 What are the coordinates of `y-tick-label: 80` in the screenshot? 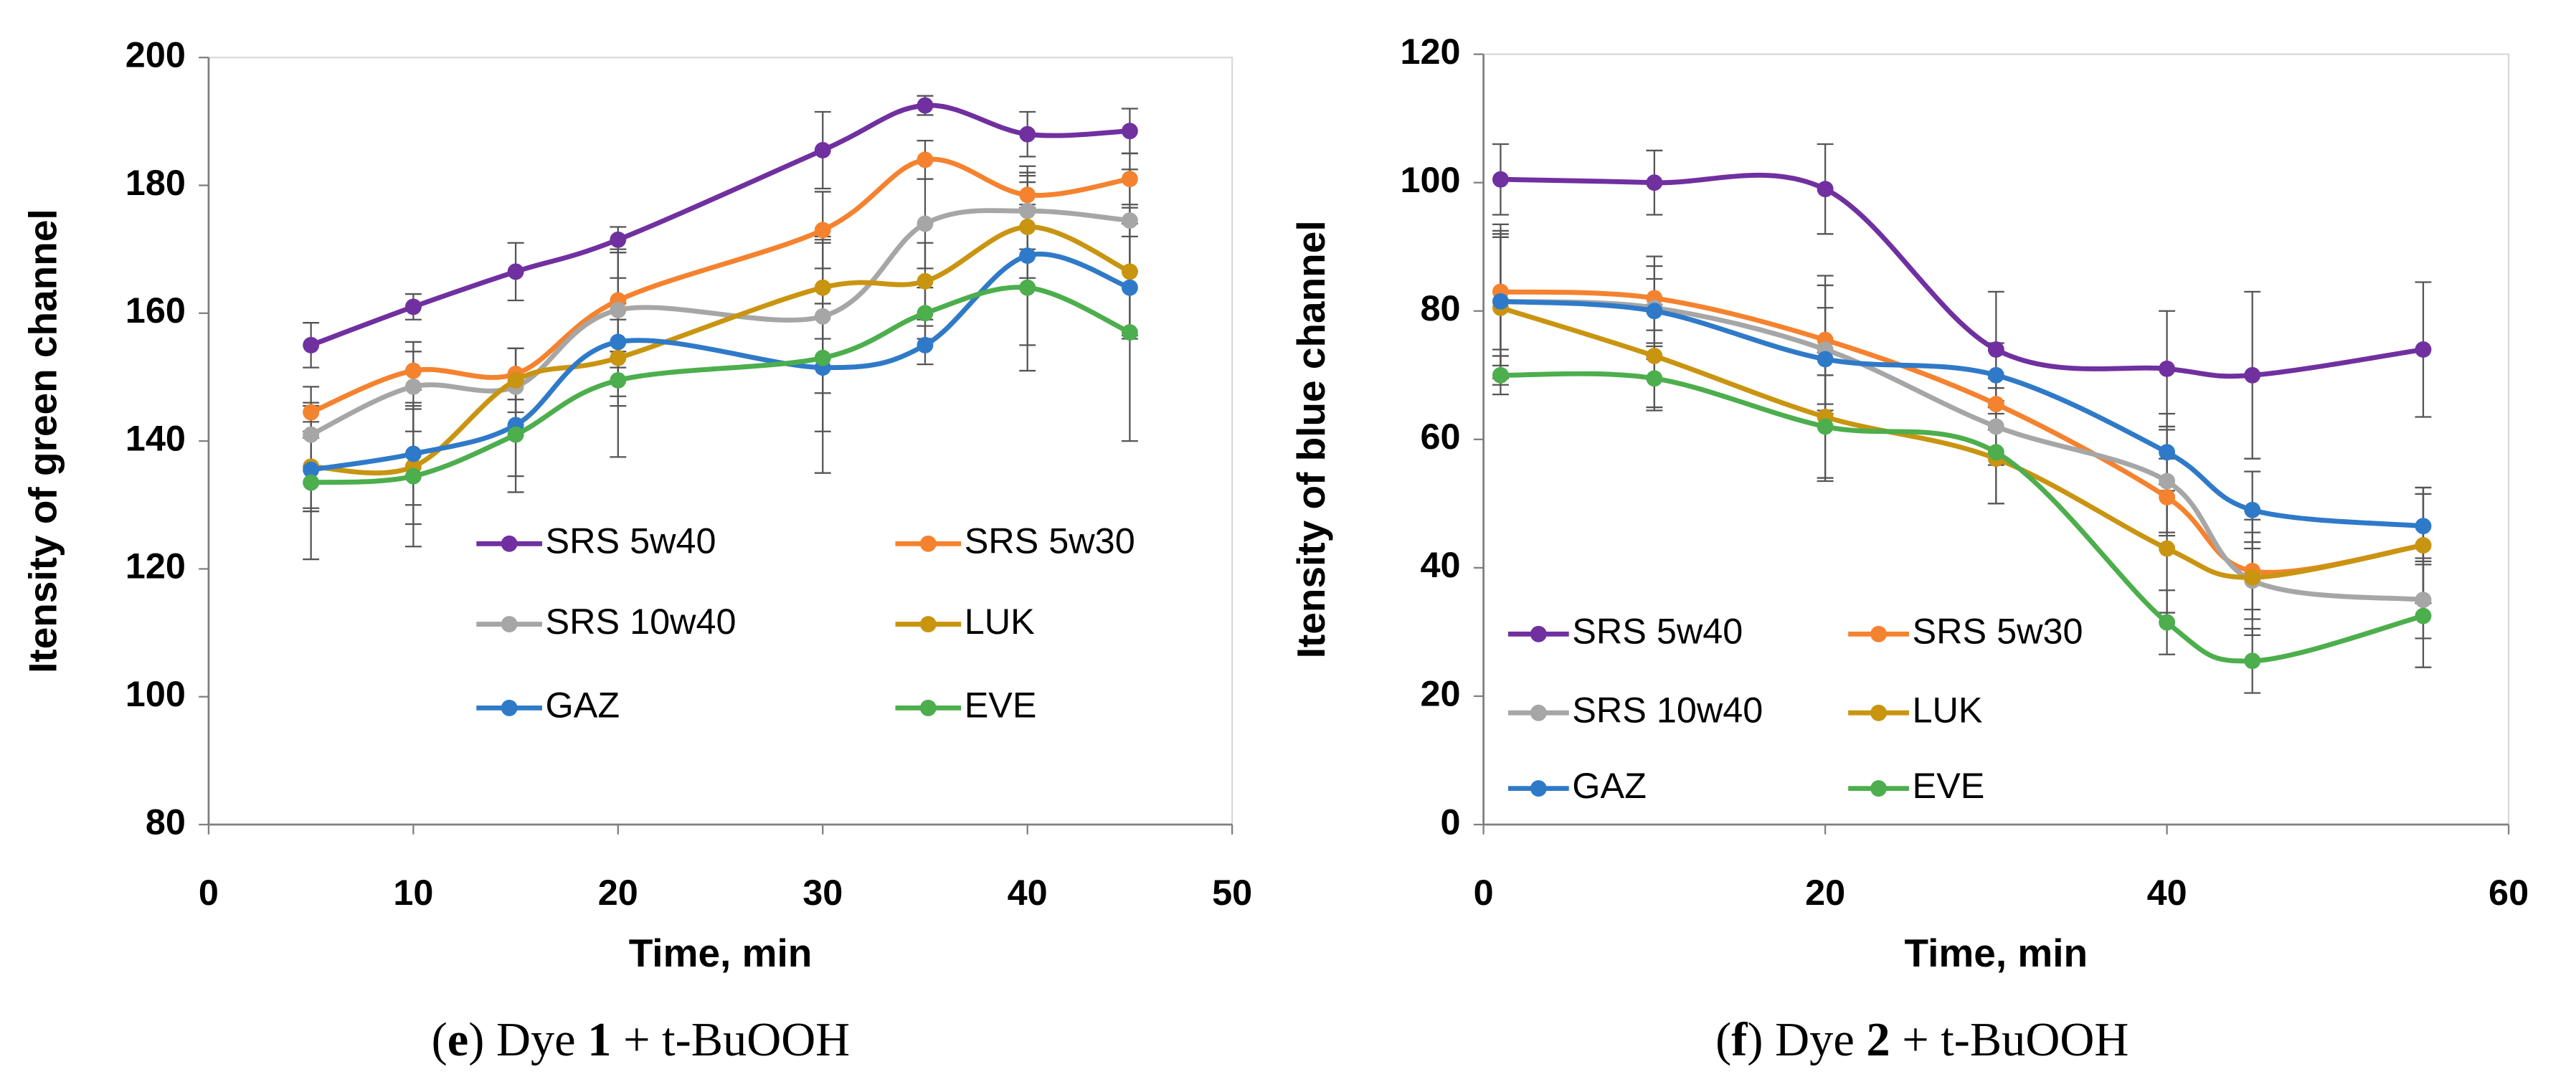 It's located at (166, 821).